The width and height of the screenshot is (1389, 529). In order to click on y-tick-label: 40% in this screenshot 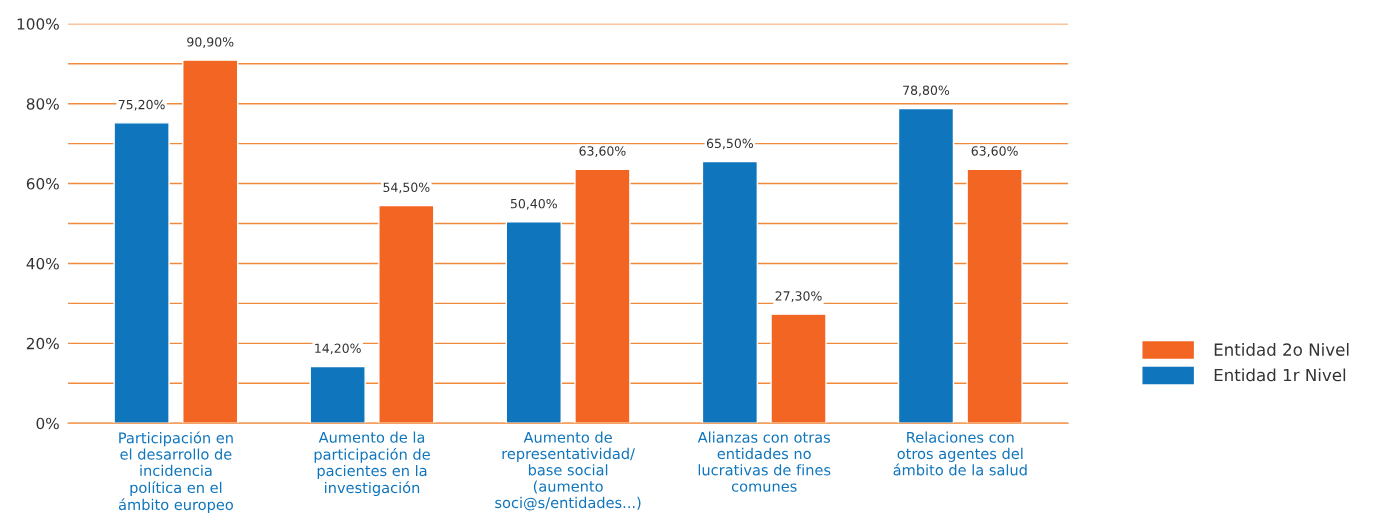, I will do `click(42, 263)`.